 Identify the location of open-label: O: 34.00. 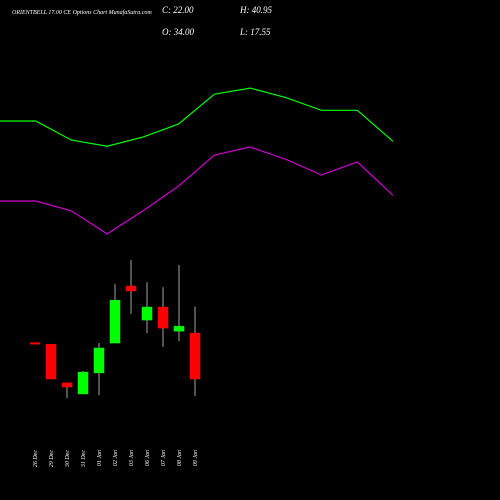
(178, 32).